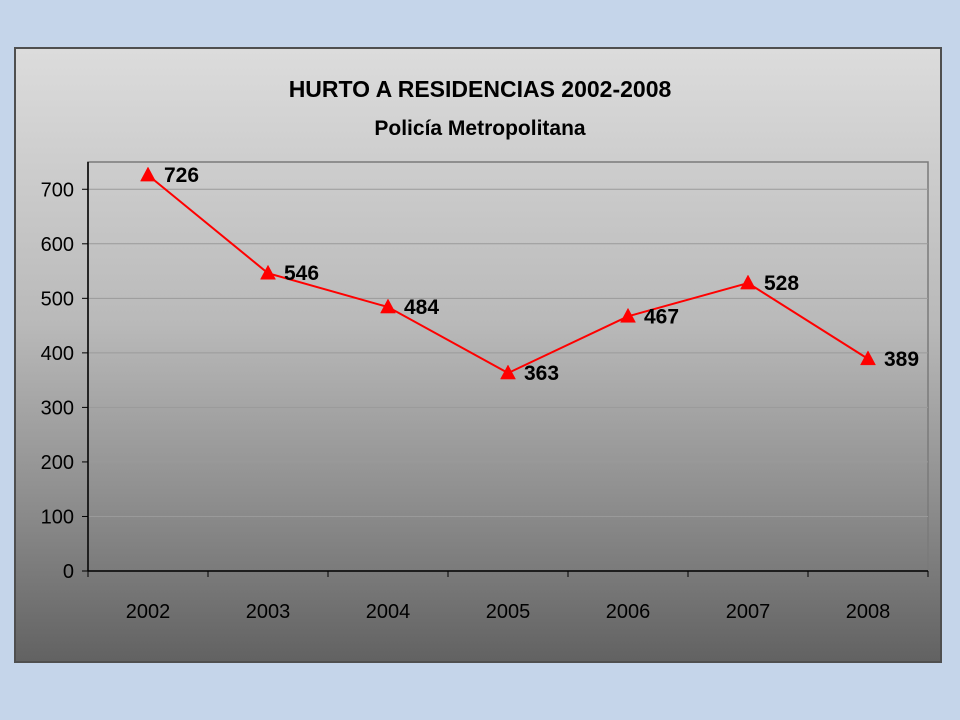 This screenshot has height=720, width=960. What do you see at coordinates (748, 612) in the screenshot?
I see `x-tick-label: 2007` at bounding box center [748, 612].